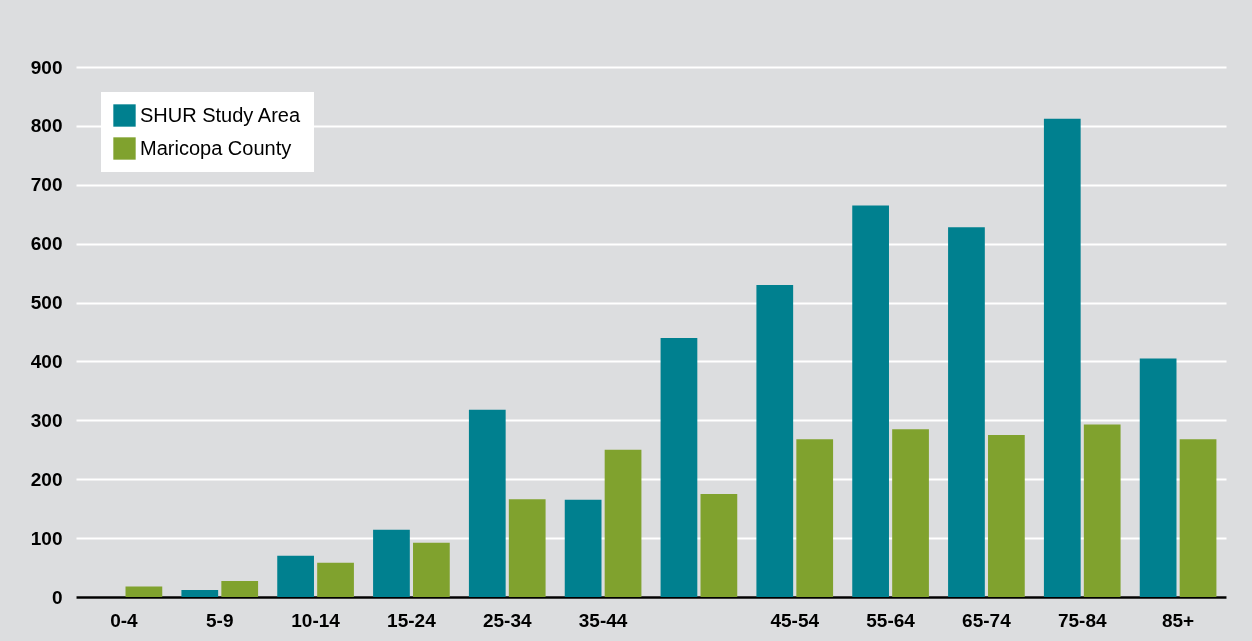 The width and height of the screenshot is (1252, 641). What do you see at coordinates (316, 620) in the screenshot?
I see `x-tick-label: 10-14` at bounding box center [316, 620].